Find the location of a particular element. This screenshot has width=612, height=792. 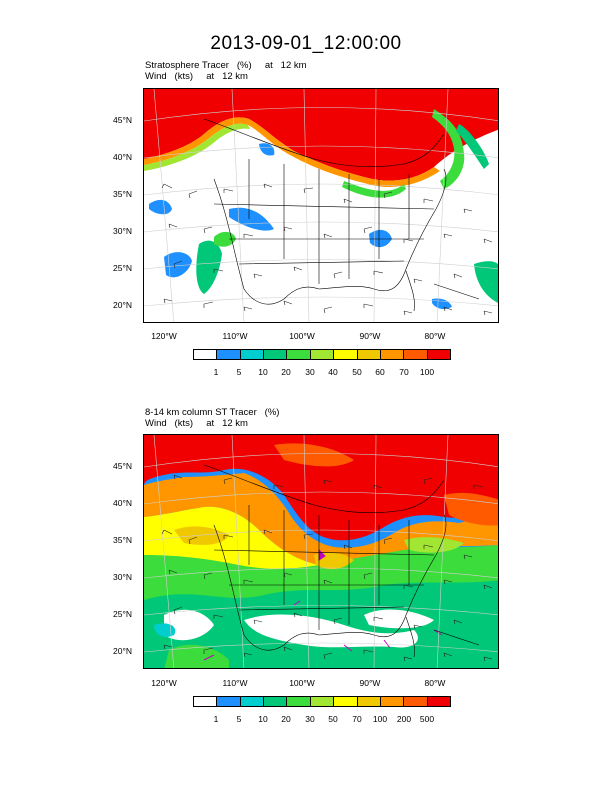

panel2-subtitle-wind: Wind (kts) at 12 km is located at coordinates (196, 423).